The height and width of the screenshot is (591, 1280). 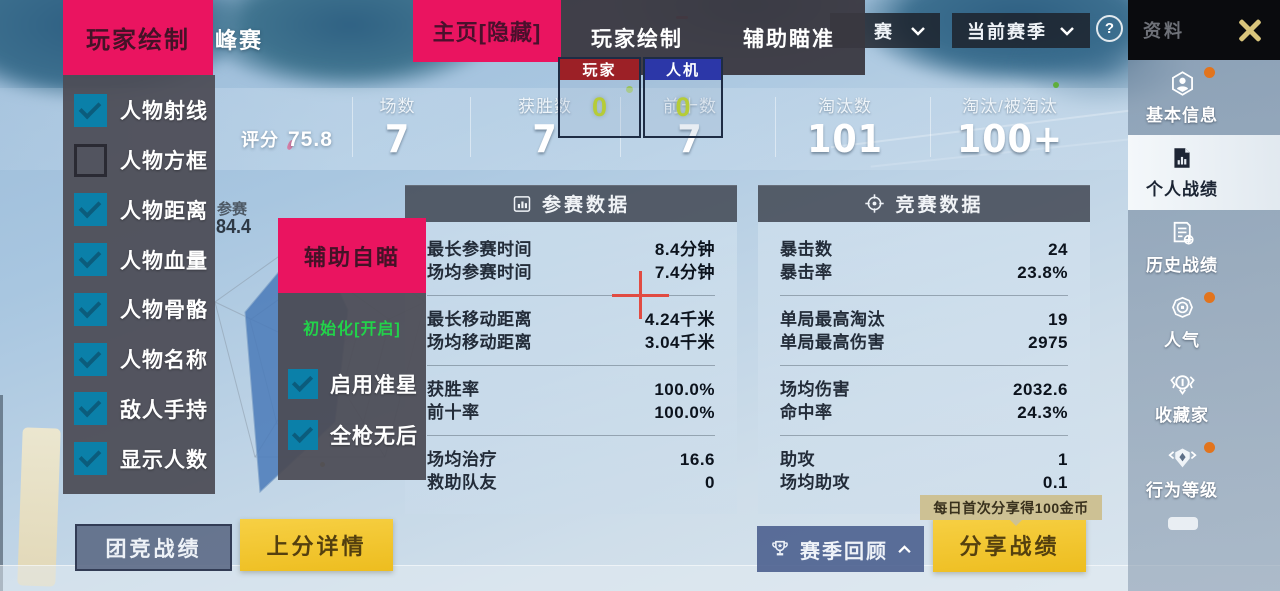 What do you see at coordinates (640, 295) in the screenshot?
I see `aim-crosshair` at bounding box center [640, 295].